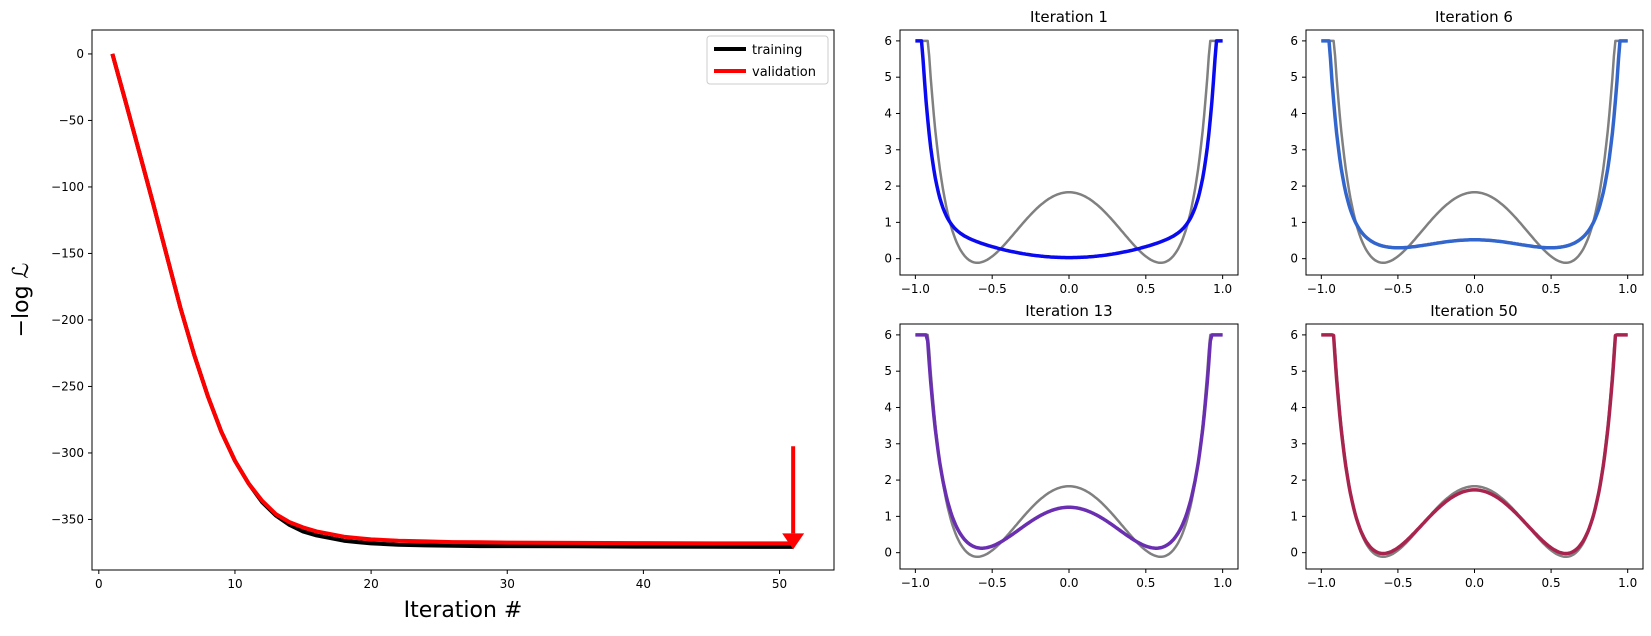 The height and width of the screenshot is (636, 1651). I want to click on x-tick-label: 20, so click(370, 584).